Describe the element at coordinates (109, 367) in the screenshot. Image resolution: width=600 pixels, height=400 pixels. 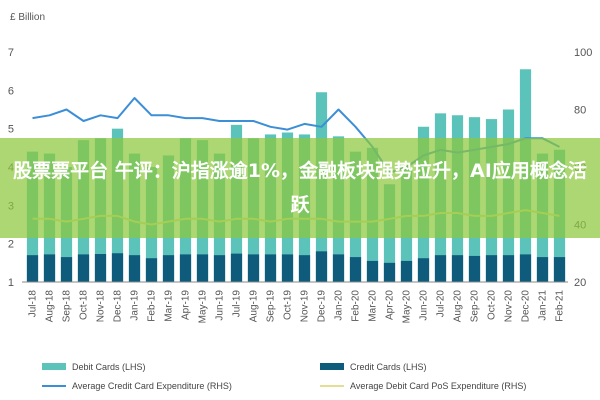
I see `legend-label-debit: Debit Cards (LHS)` at that location.